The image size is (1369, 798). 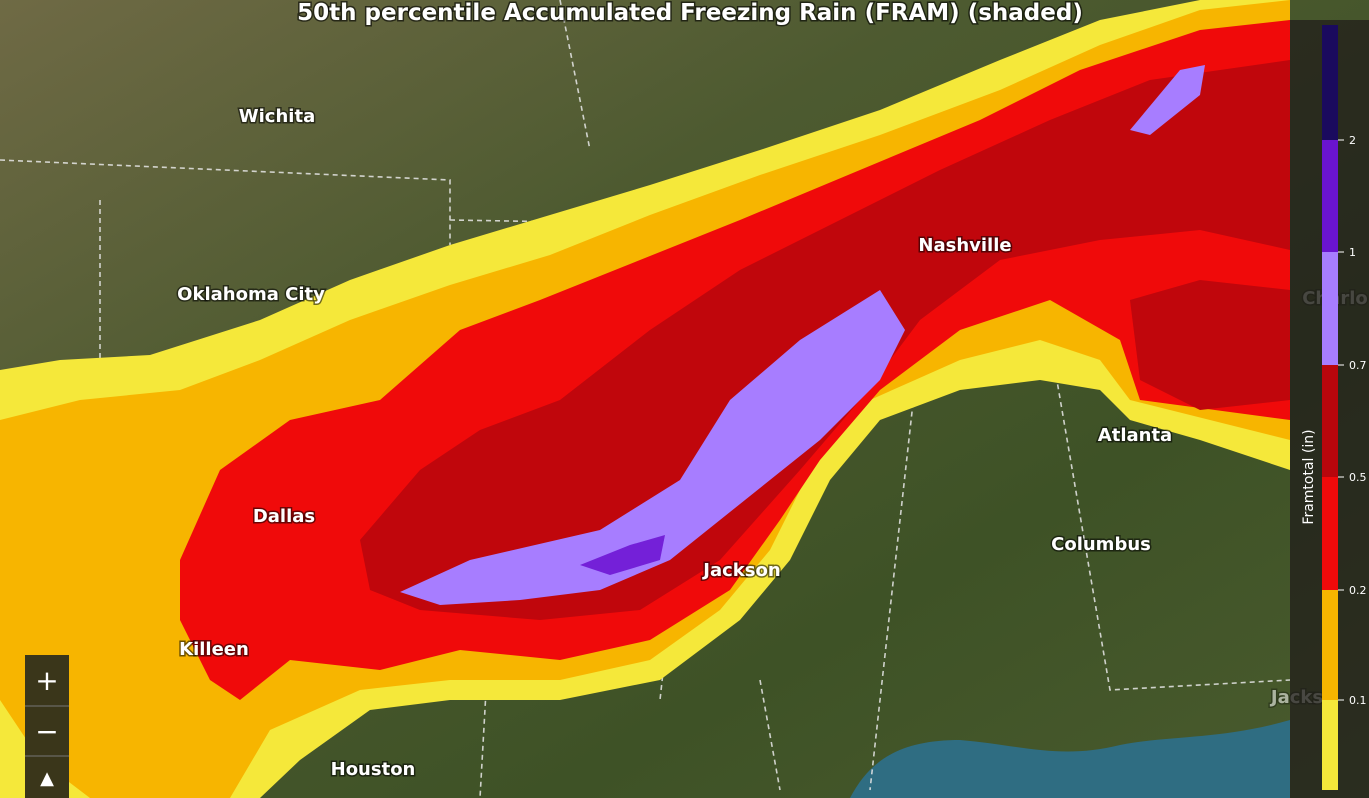 What do you see at coordinates (251, 294) in the screenshot?
I see `city-label: Oklahoma City` at bounding box center [251, 294].